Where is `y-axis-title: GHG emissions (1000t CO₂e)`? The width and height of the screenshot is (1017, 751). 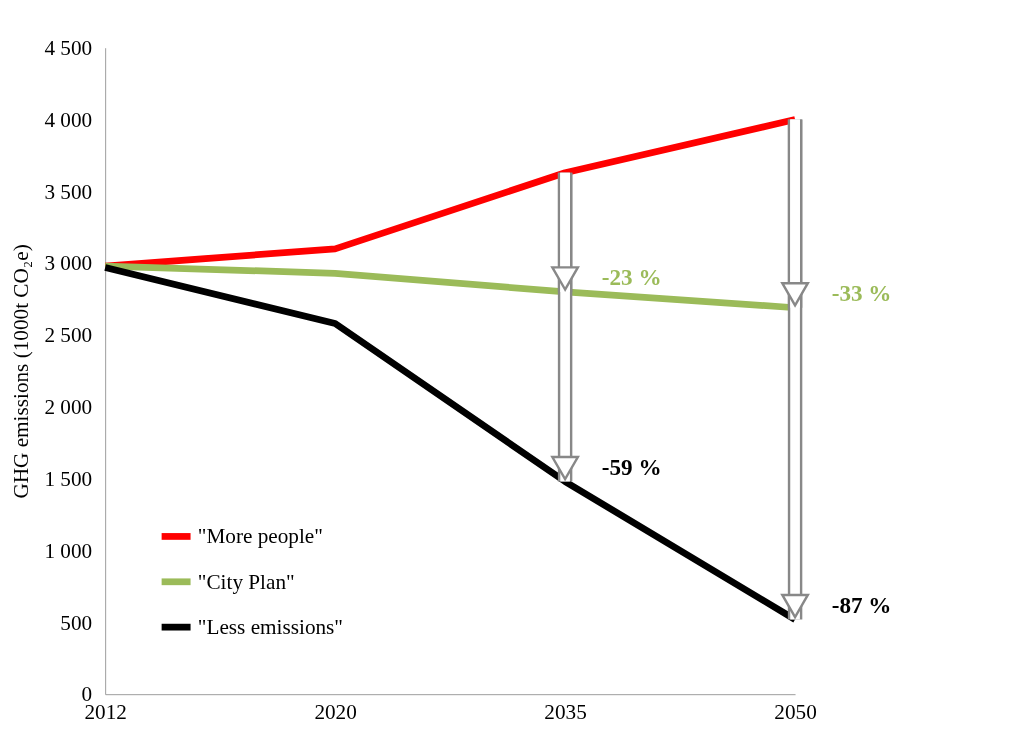
y-axis-title: GHG emissions (1000t CO₂e) is located at coordinates (20, 371).